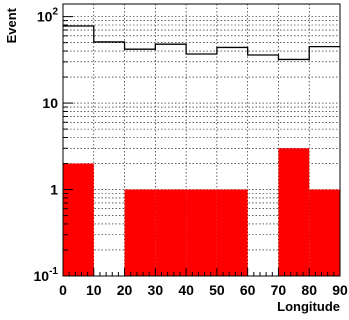 The height and width of the screenshot is (320, 349). I want to click on x-axis-label: Longitude, so click(308, 306).